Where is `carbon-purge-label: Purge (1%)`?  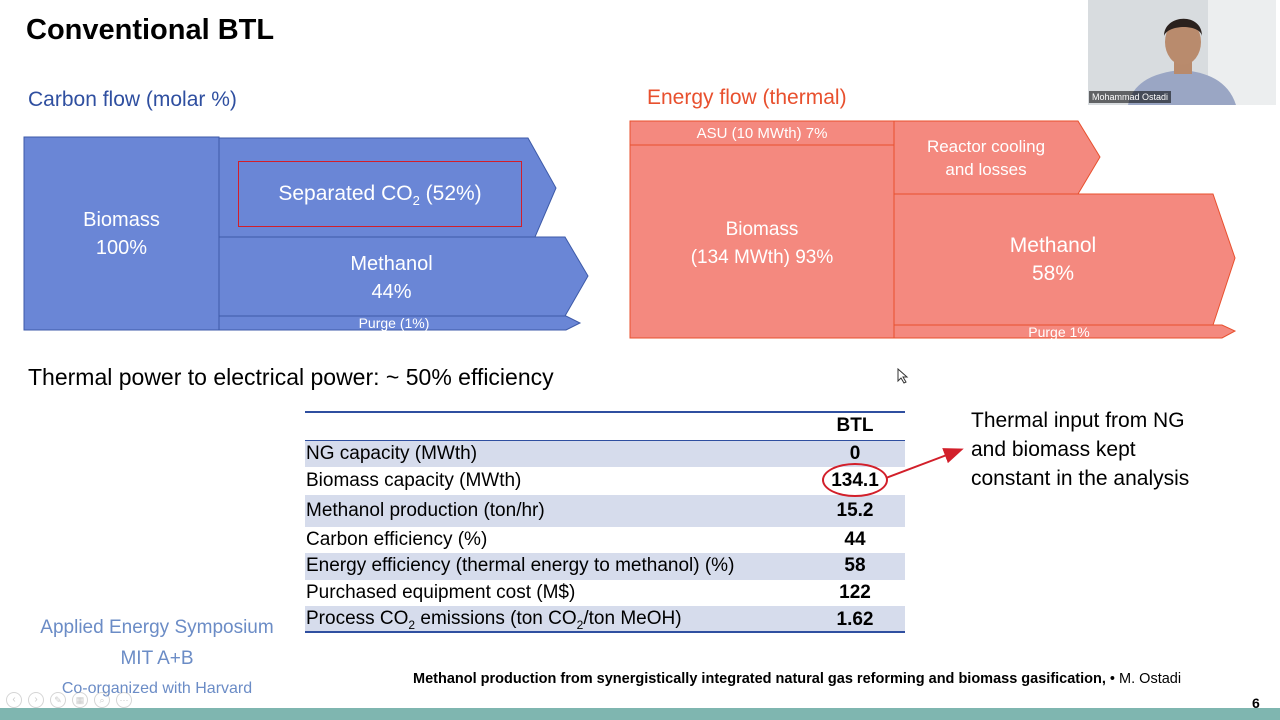 carbon-purge-label: Purge (1%) is located at coordinates (394, 323).